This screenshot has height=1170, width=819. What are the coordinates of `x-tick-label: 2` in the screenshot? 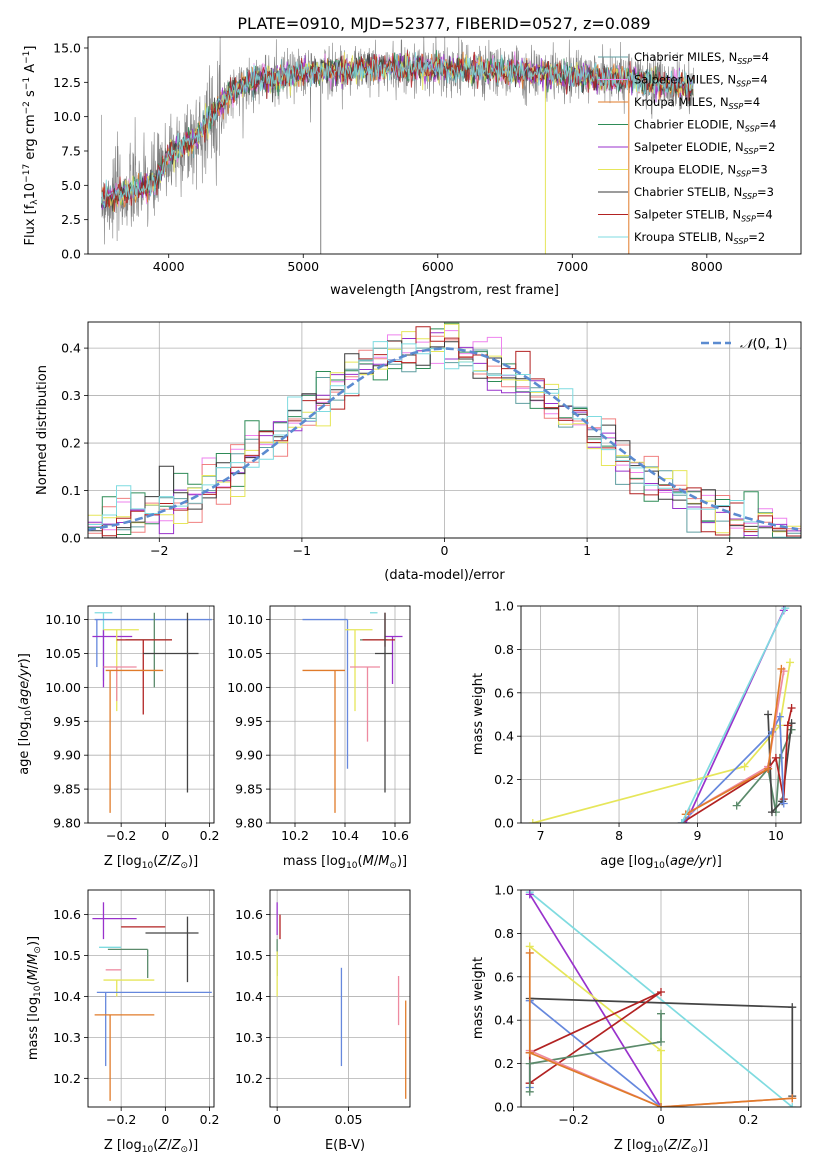 It's located at (730, 550).